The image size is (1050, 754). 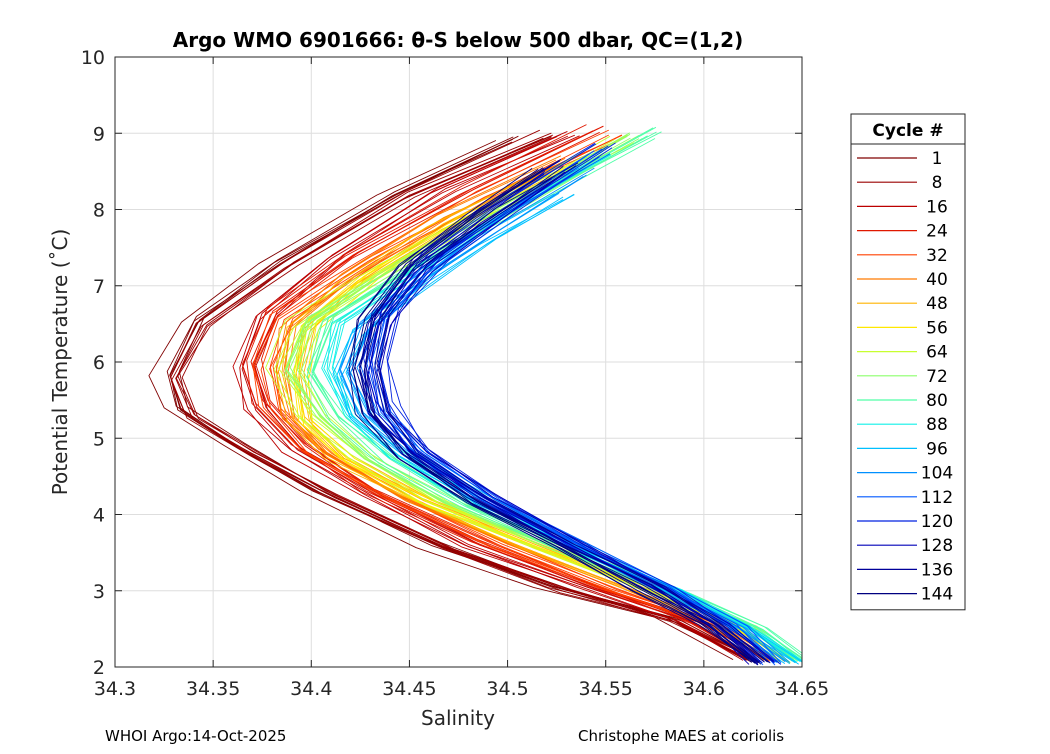 I want to click on y-tick-label: 9, so click(x=99, y=134).